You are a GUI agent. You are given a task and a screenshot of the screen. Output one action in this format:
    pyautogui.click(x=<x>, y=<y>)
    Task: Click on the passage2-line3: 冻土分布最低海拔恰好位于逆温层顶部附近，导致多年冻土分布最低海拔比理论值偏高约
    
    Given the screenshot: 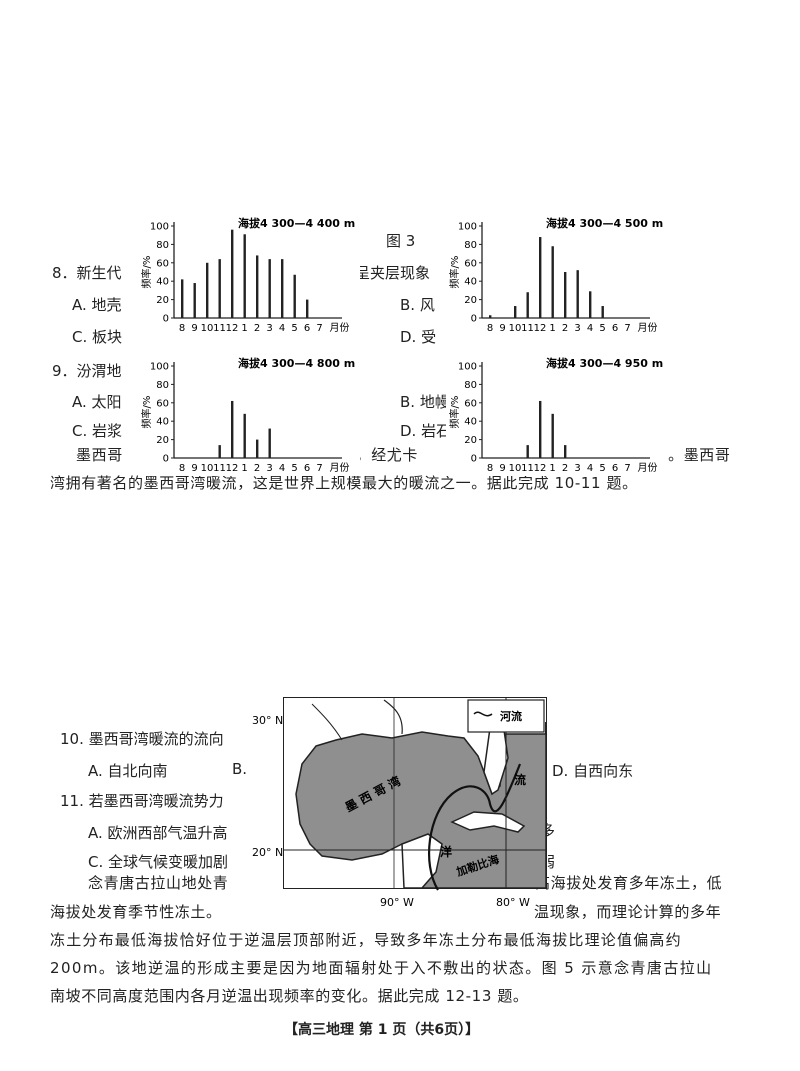 What is the action you would take?
    pyautogui.click(x=366, y=940)
    